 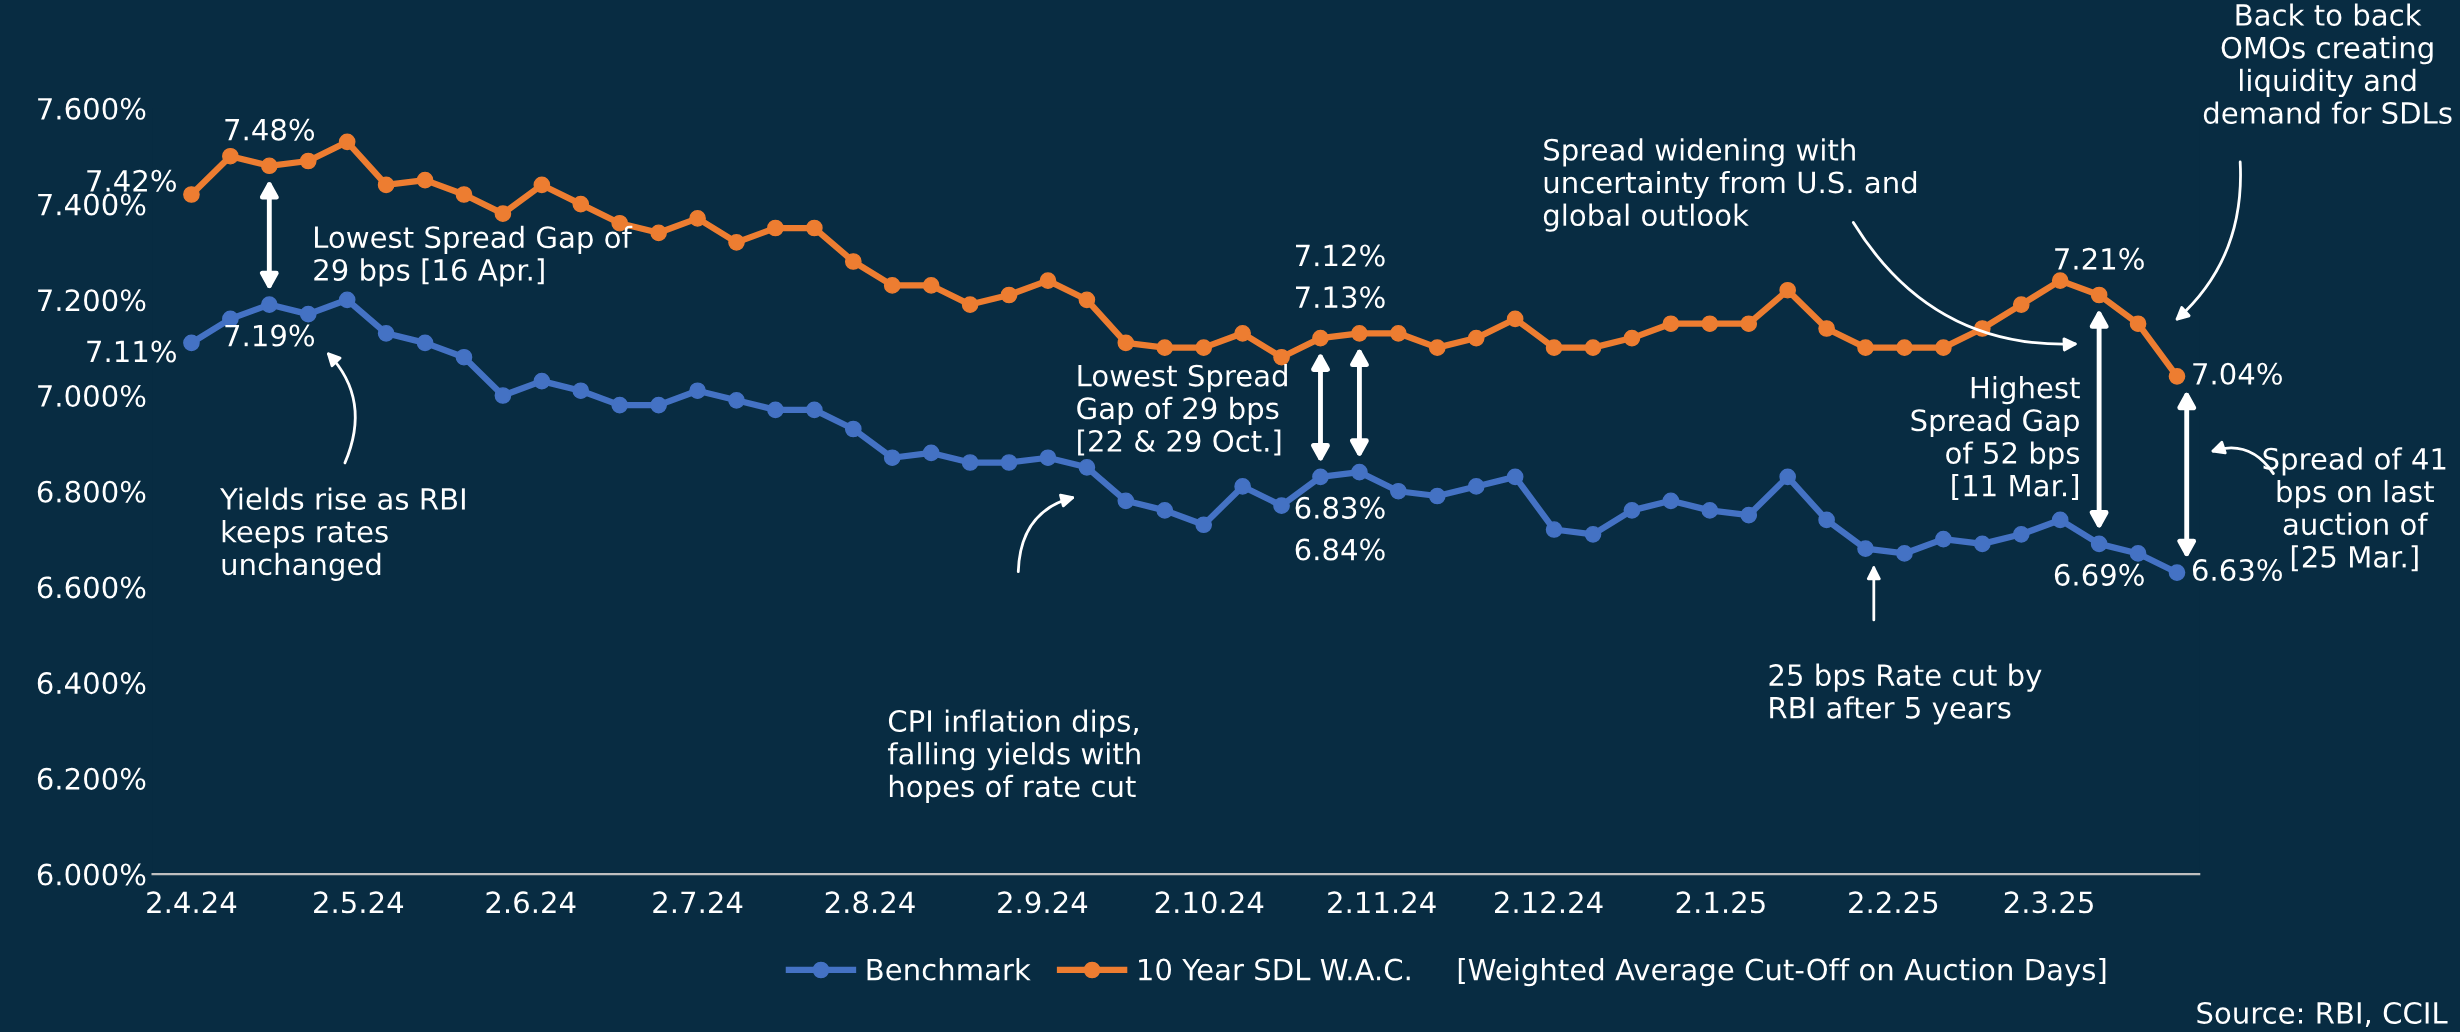 I want to click on annotation: Lowest Spread Gap of 29 bps [22 & 29 Oct.], so click(x=1182, y=410).